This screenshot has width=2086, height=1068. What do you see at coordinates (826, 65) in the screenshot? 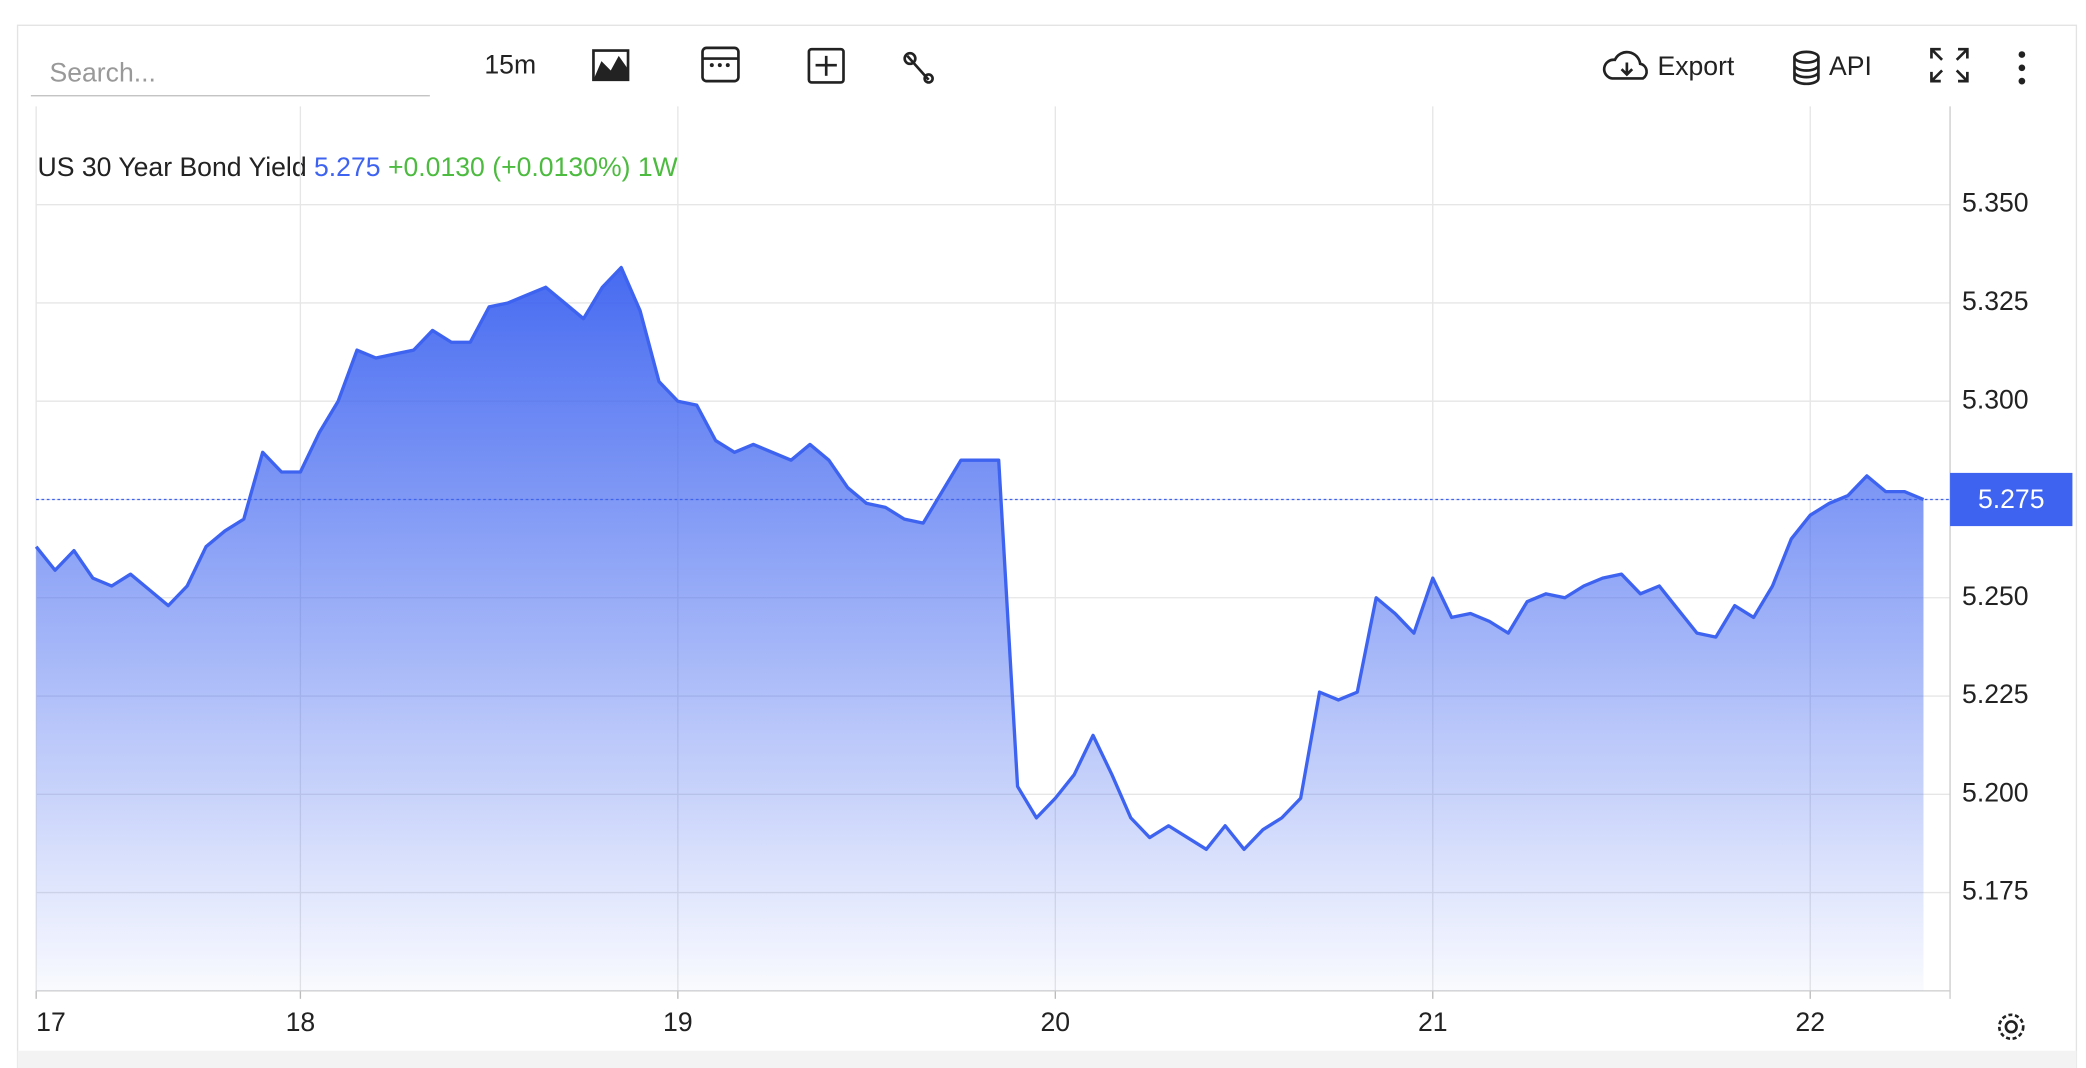
I see `add-indicator-icon` at bounding box center [826, 65].